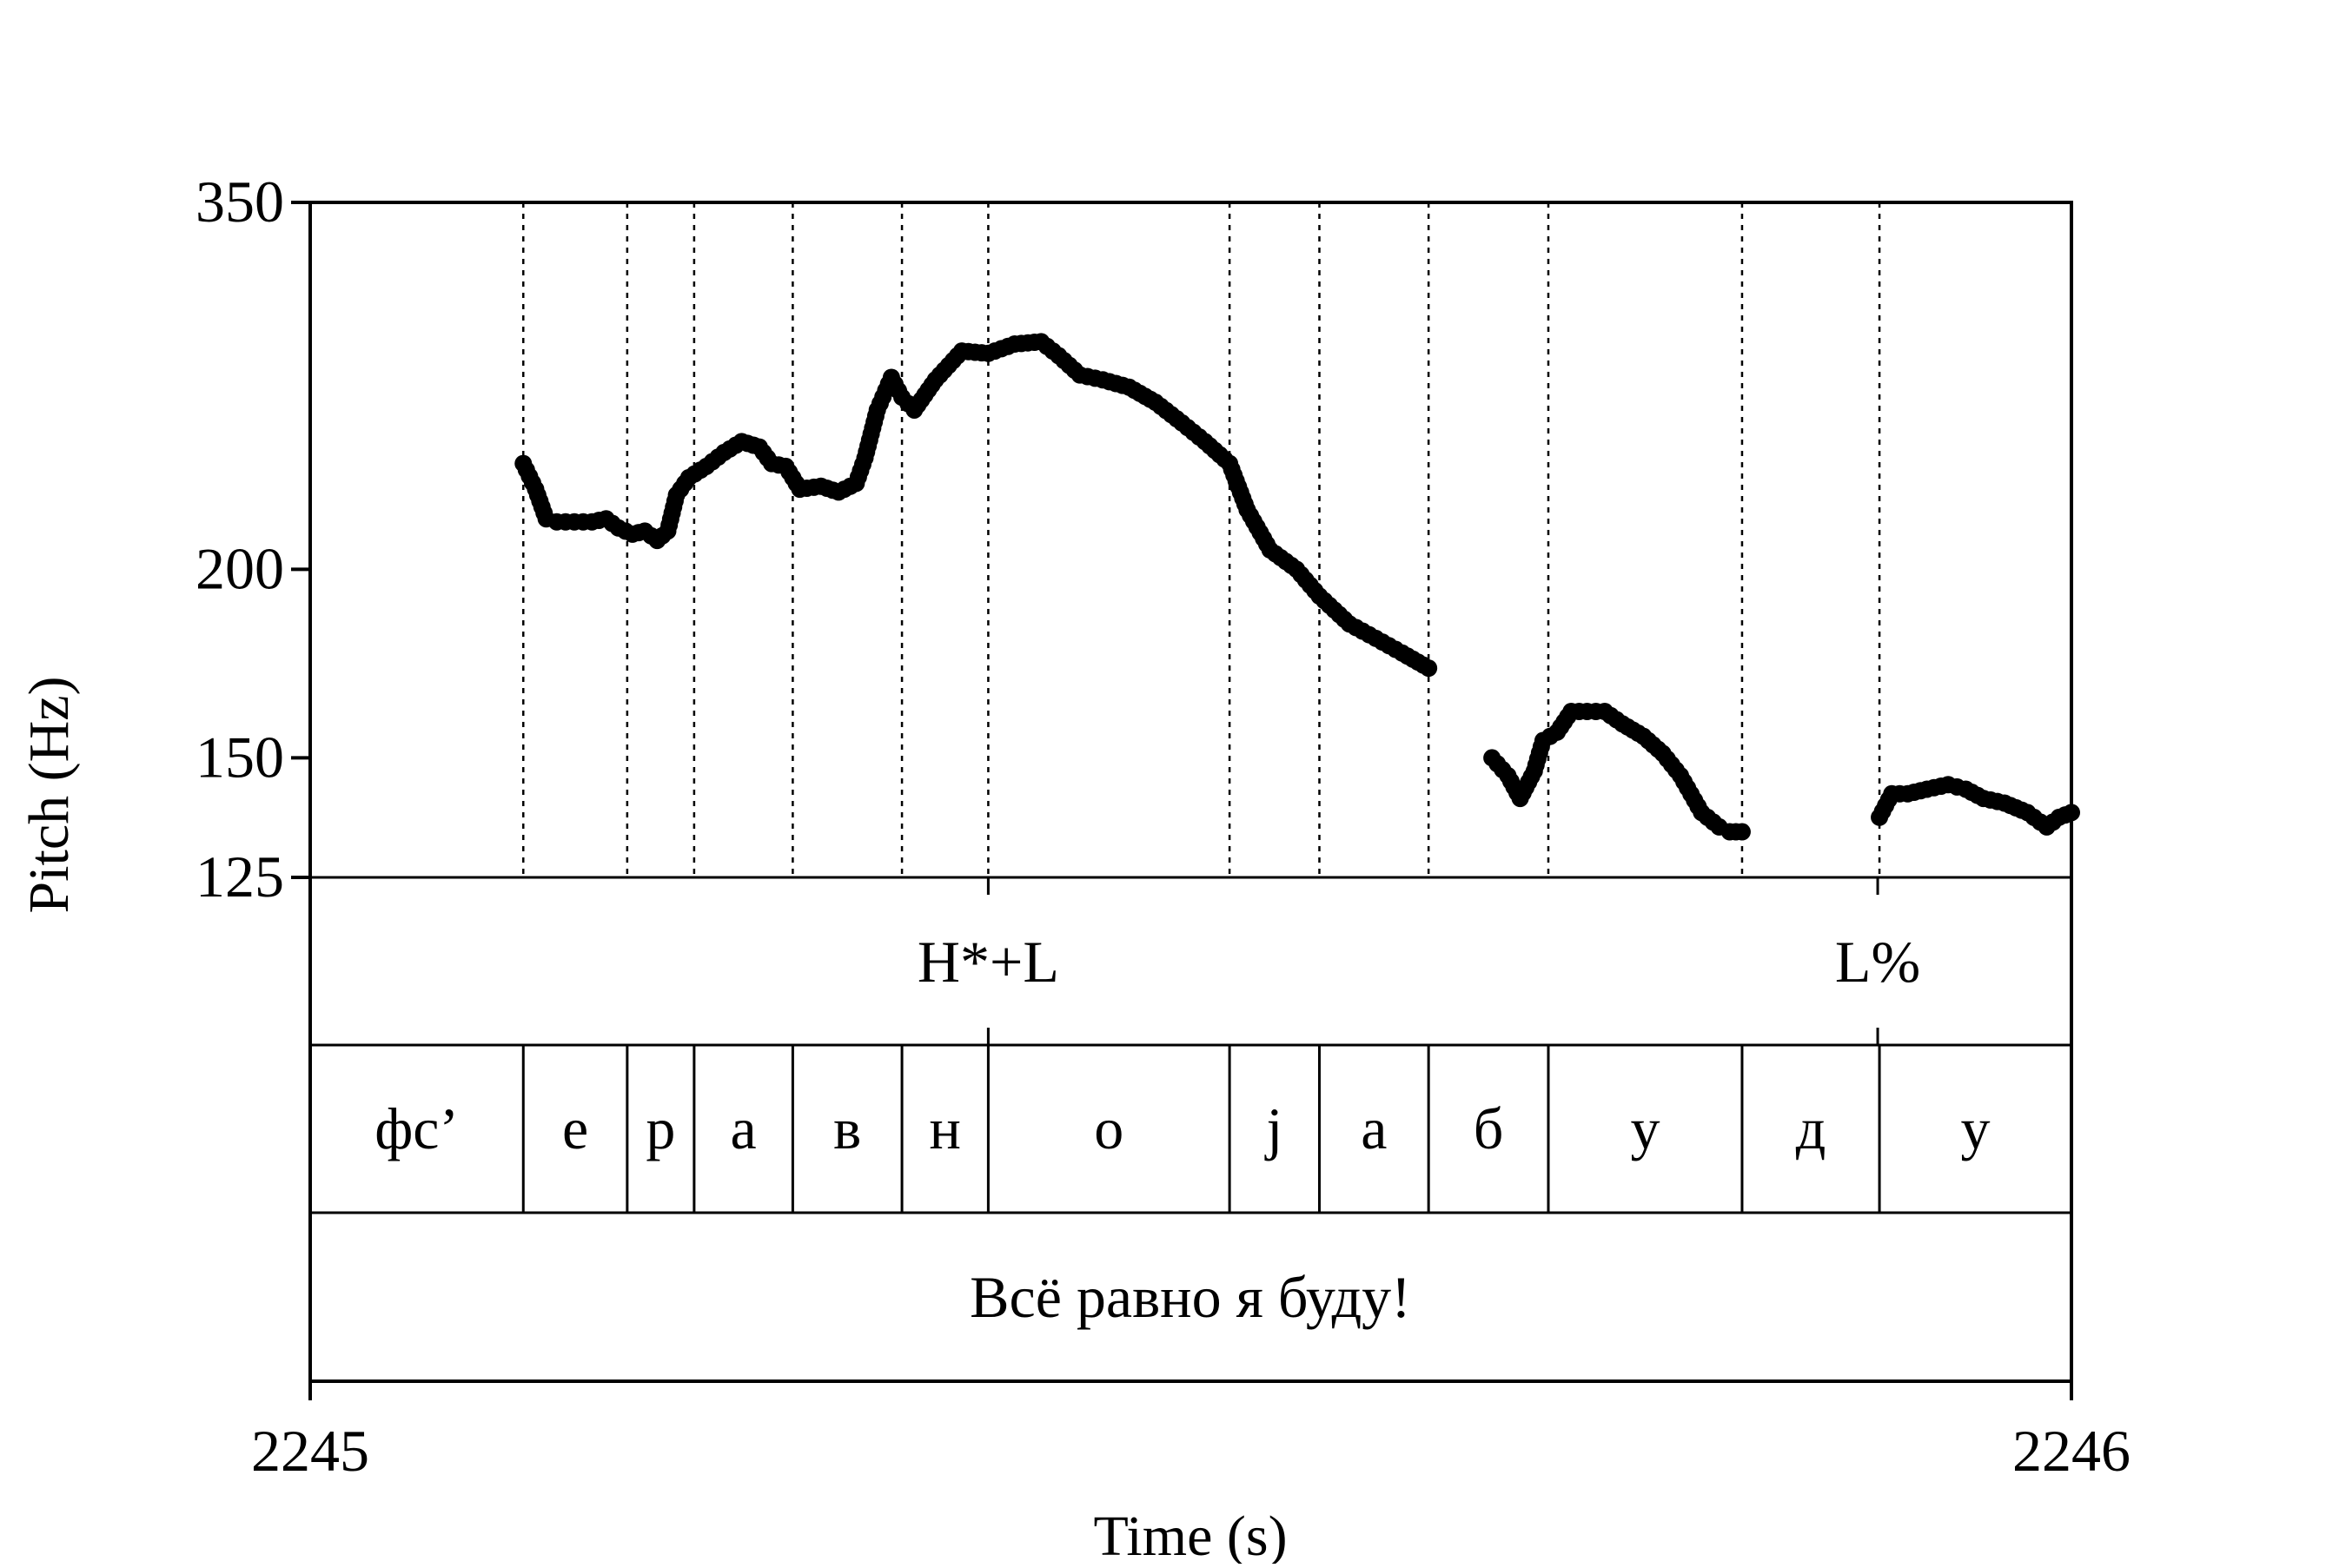 Image resolution: width=2346 pixels, height=1568 pixels. What do you see at coordinates (240, 568) in the screenshot?
I see `y-tick-label: 200` at bounding box center [240, 568].